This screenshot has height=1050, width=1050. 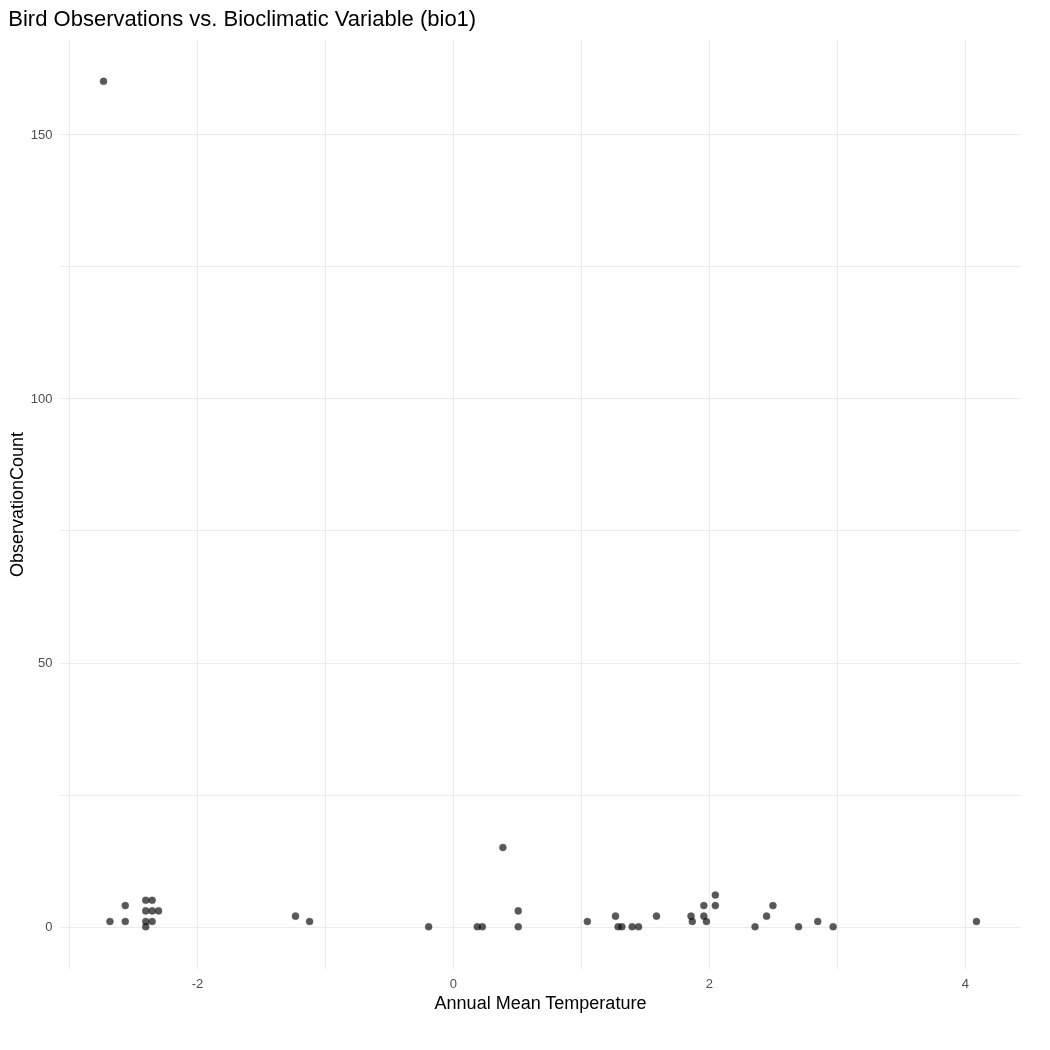 What do you see at coordinates (965, 983) in the screenshot?
I see `x-tick-label: 4` at bounding box center [965, 983].